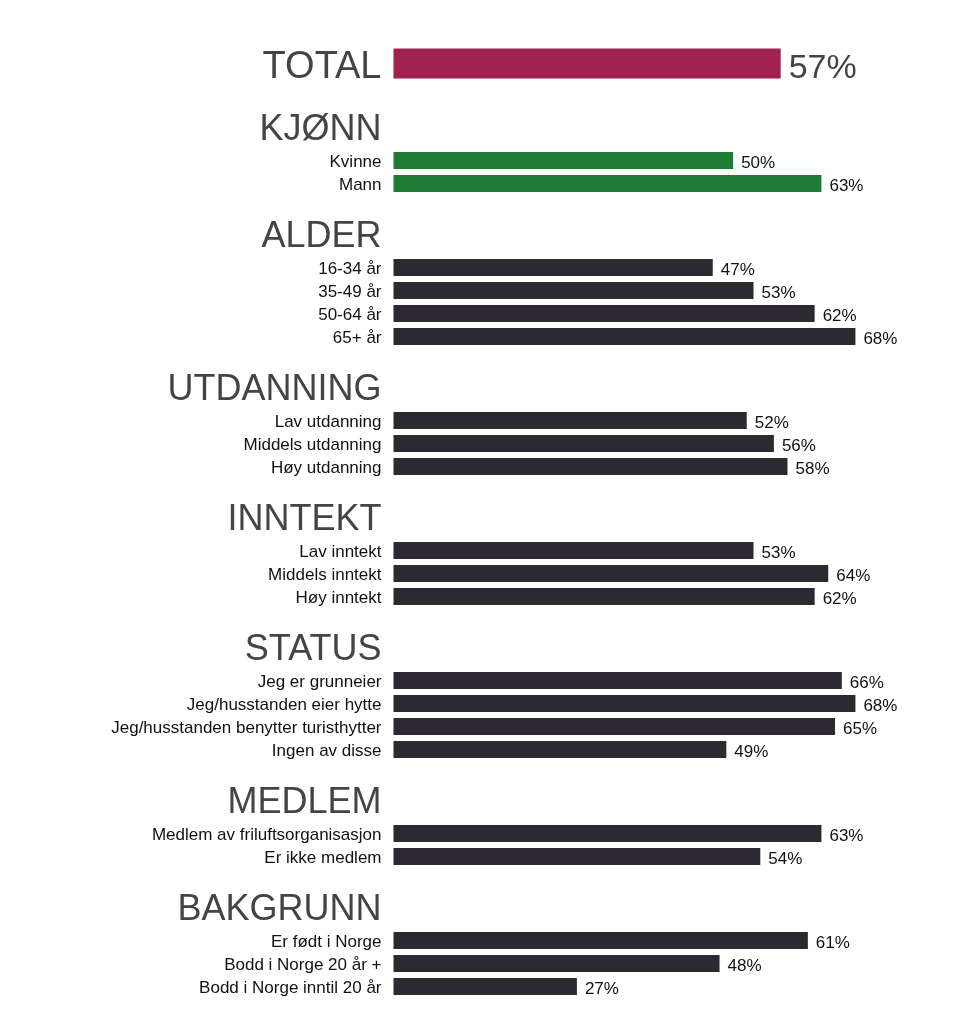 This screenshot has width=975, height=1024. What do you see at coordinates (601, 988) in the screenshot?
I see `data-label: 27%` at bounding box center [601, 988].